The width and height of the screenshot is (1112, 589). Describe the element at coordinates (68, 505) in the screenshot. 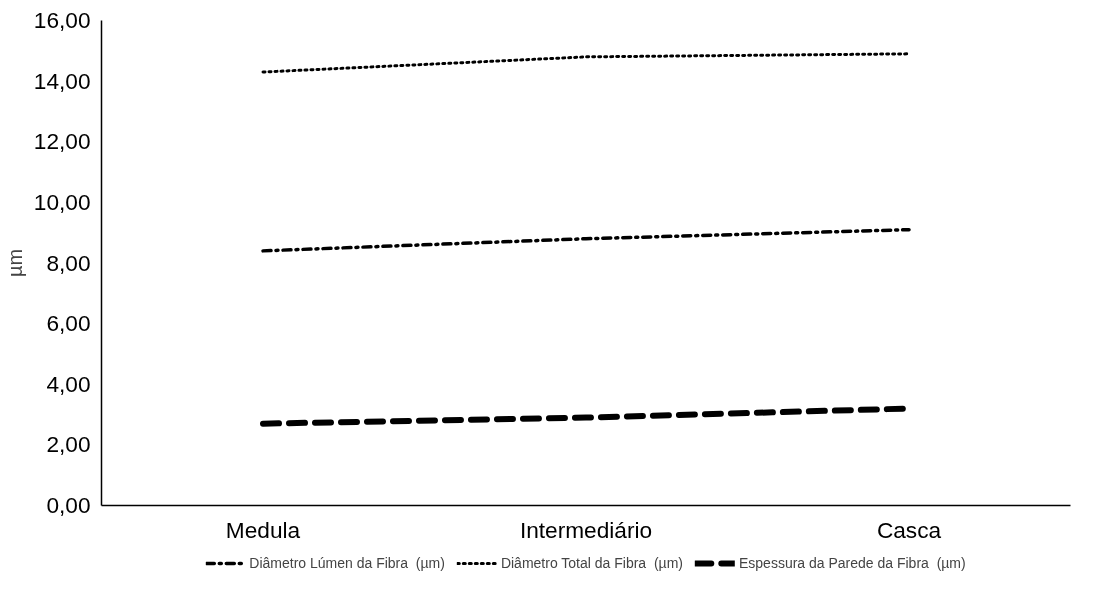

I see `y-tick-label: 0,00` at that location.